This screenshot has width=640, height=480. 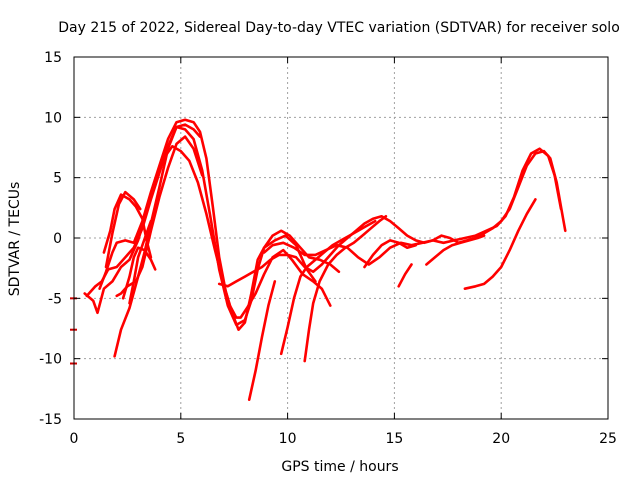 I want to click on y-tick-label: 5, so click(x=57, y=179).